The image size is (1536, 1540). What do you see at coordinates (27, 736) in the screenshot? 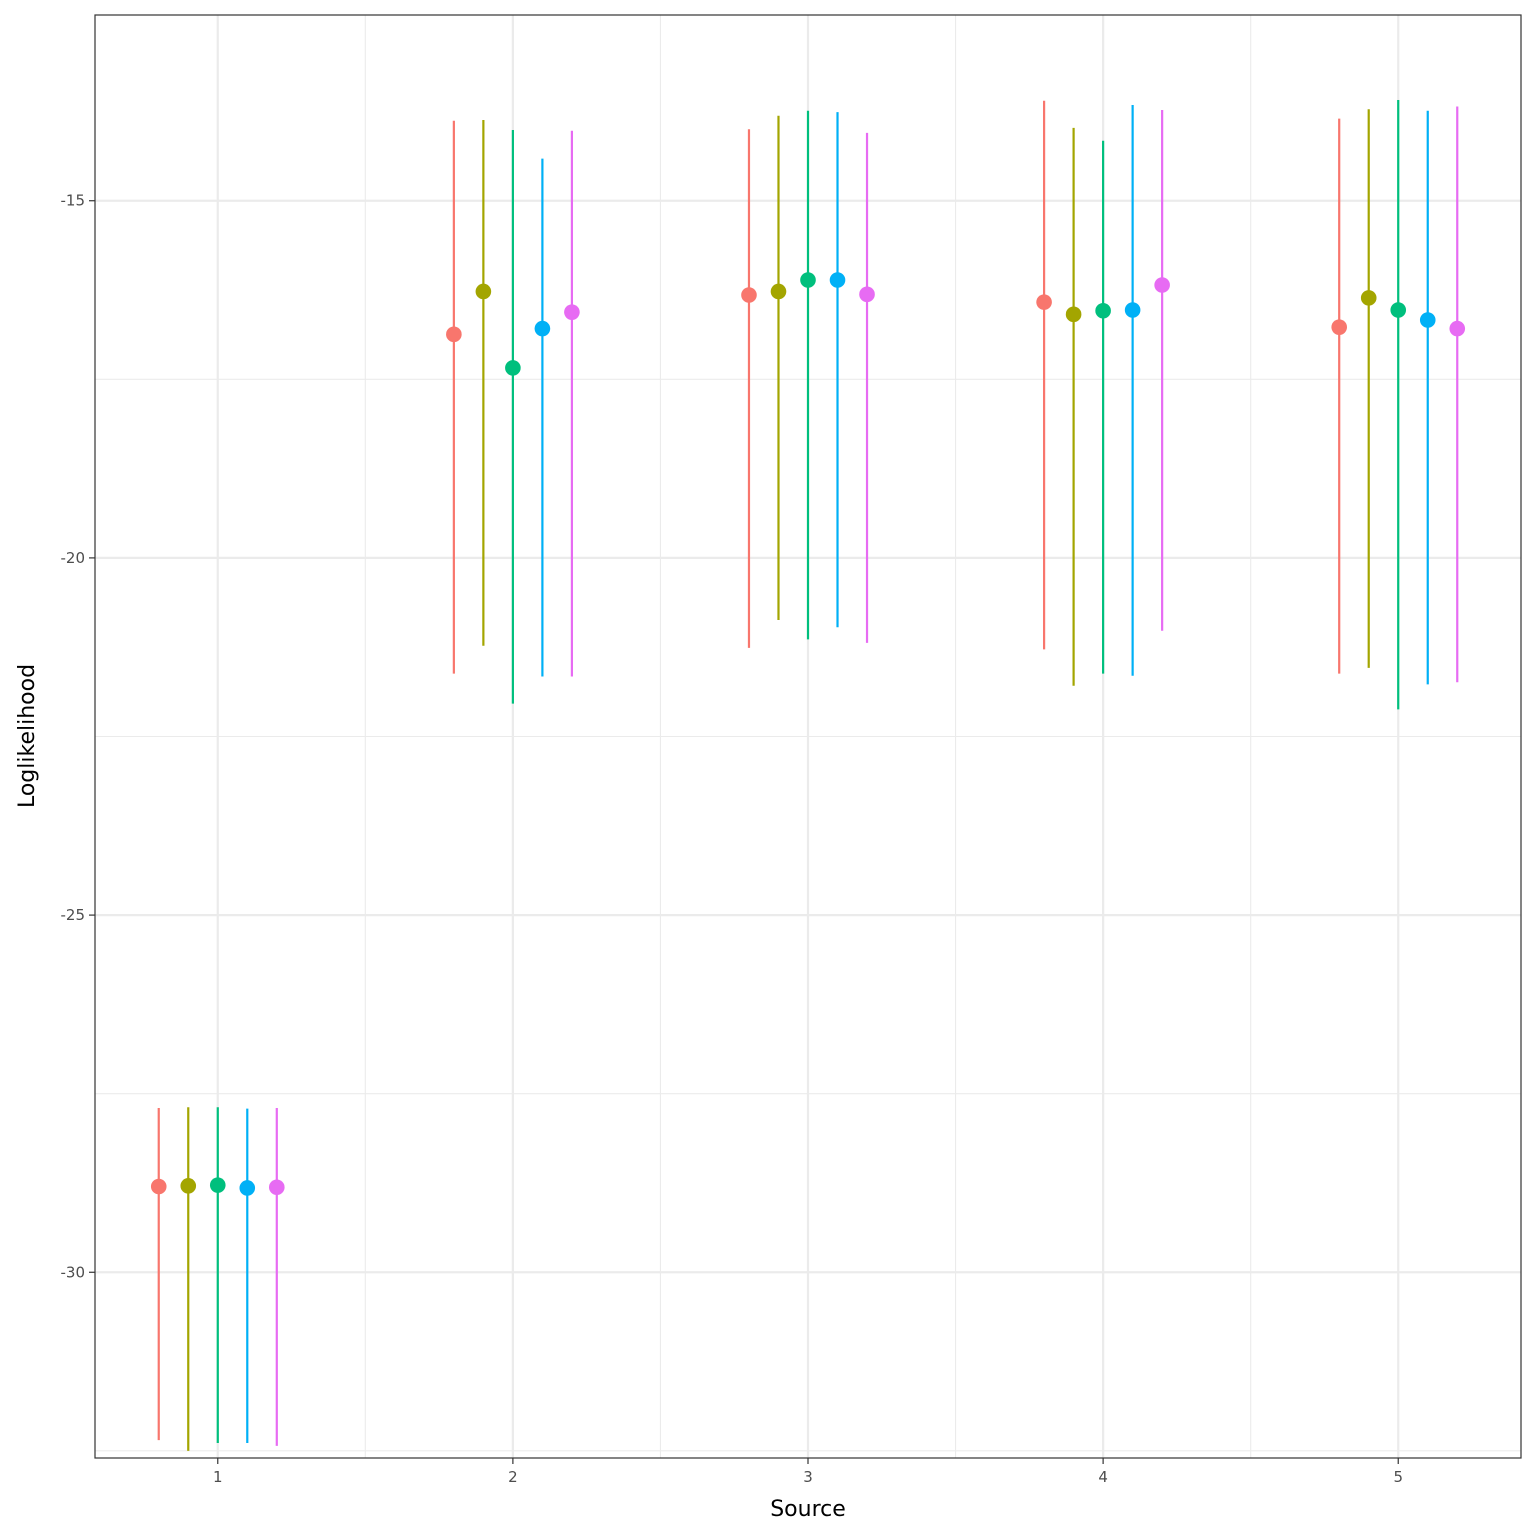
I see `y-axis-title: Loglikelihood` at bounding box center [27, 736].